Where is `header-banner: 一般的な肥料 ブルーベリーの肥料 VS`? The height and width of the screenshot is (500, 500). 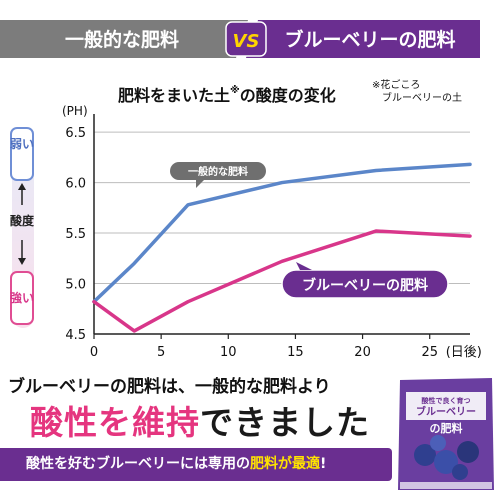
header-banner: 一般的な肥料 ブルーベリーの肥料 VS is located at coordinates (240, 39).